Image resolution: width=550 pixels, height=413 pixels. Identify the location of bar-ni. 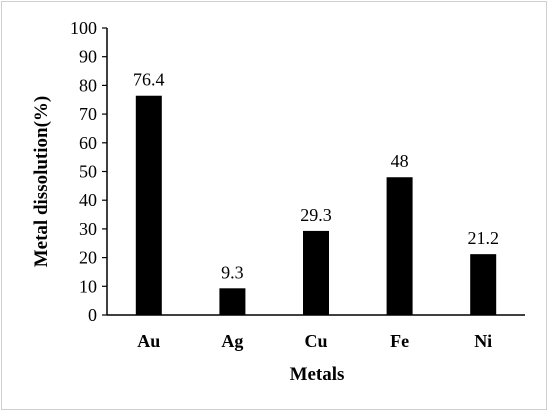
(483, 284).